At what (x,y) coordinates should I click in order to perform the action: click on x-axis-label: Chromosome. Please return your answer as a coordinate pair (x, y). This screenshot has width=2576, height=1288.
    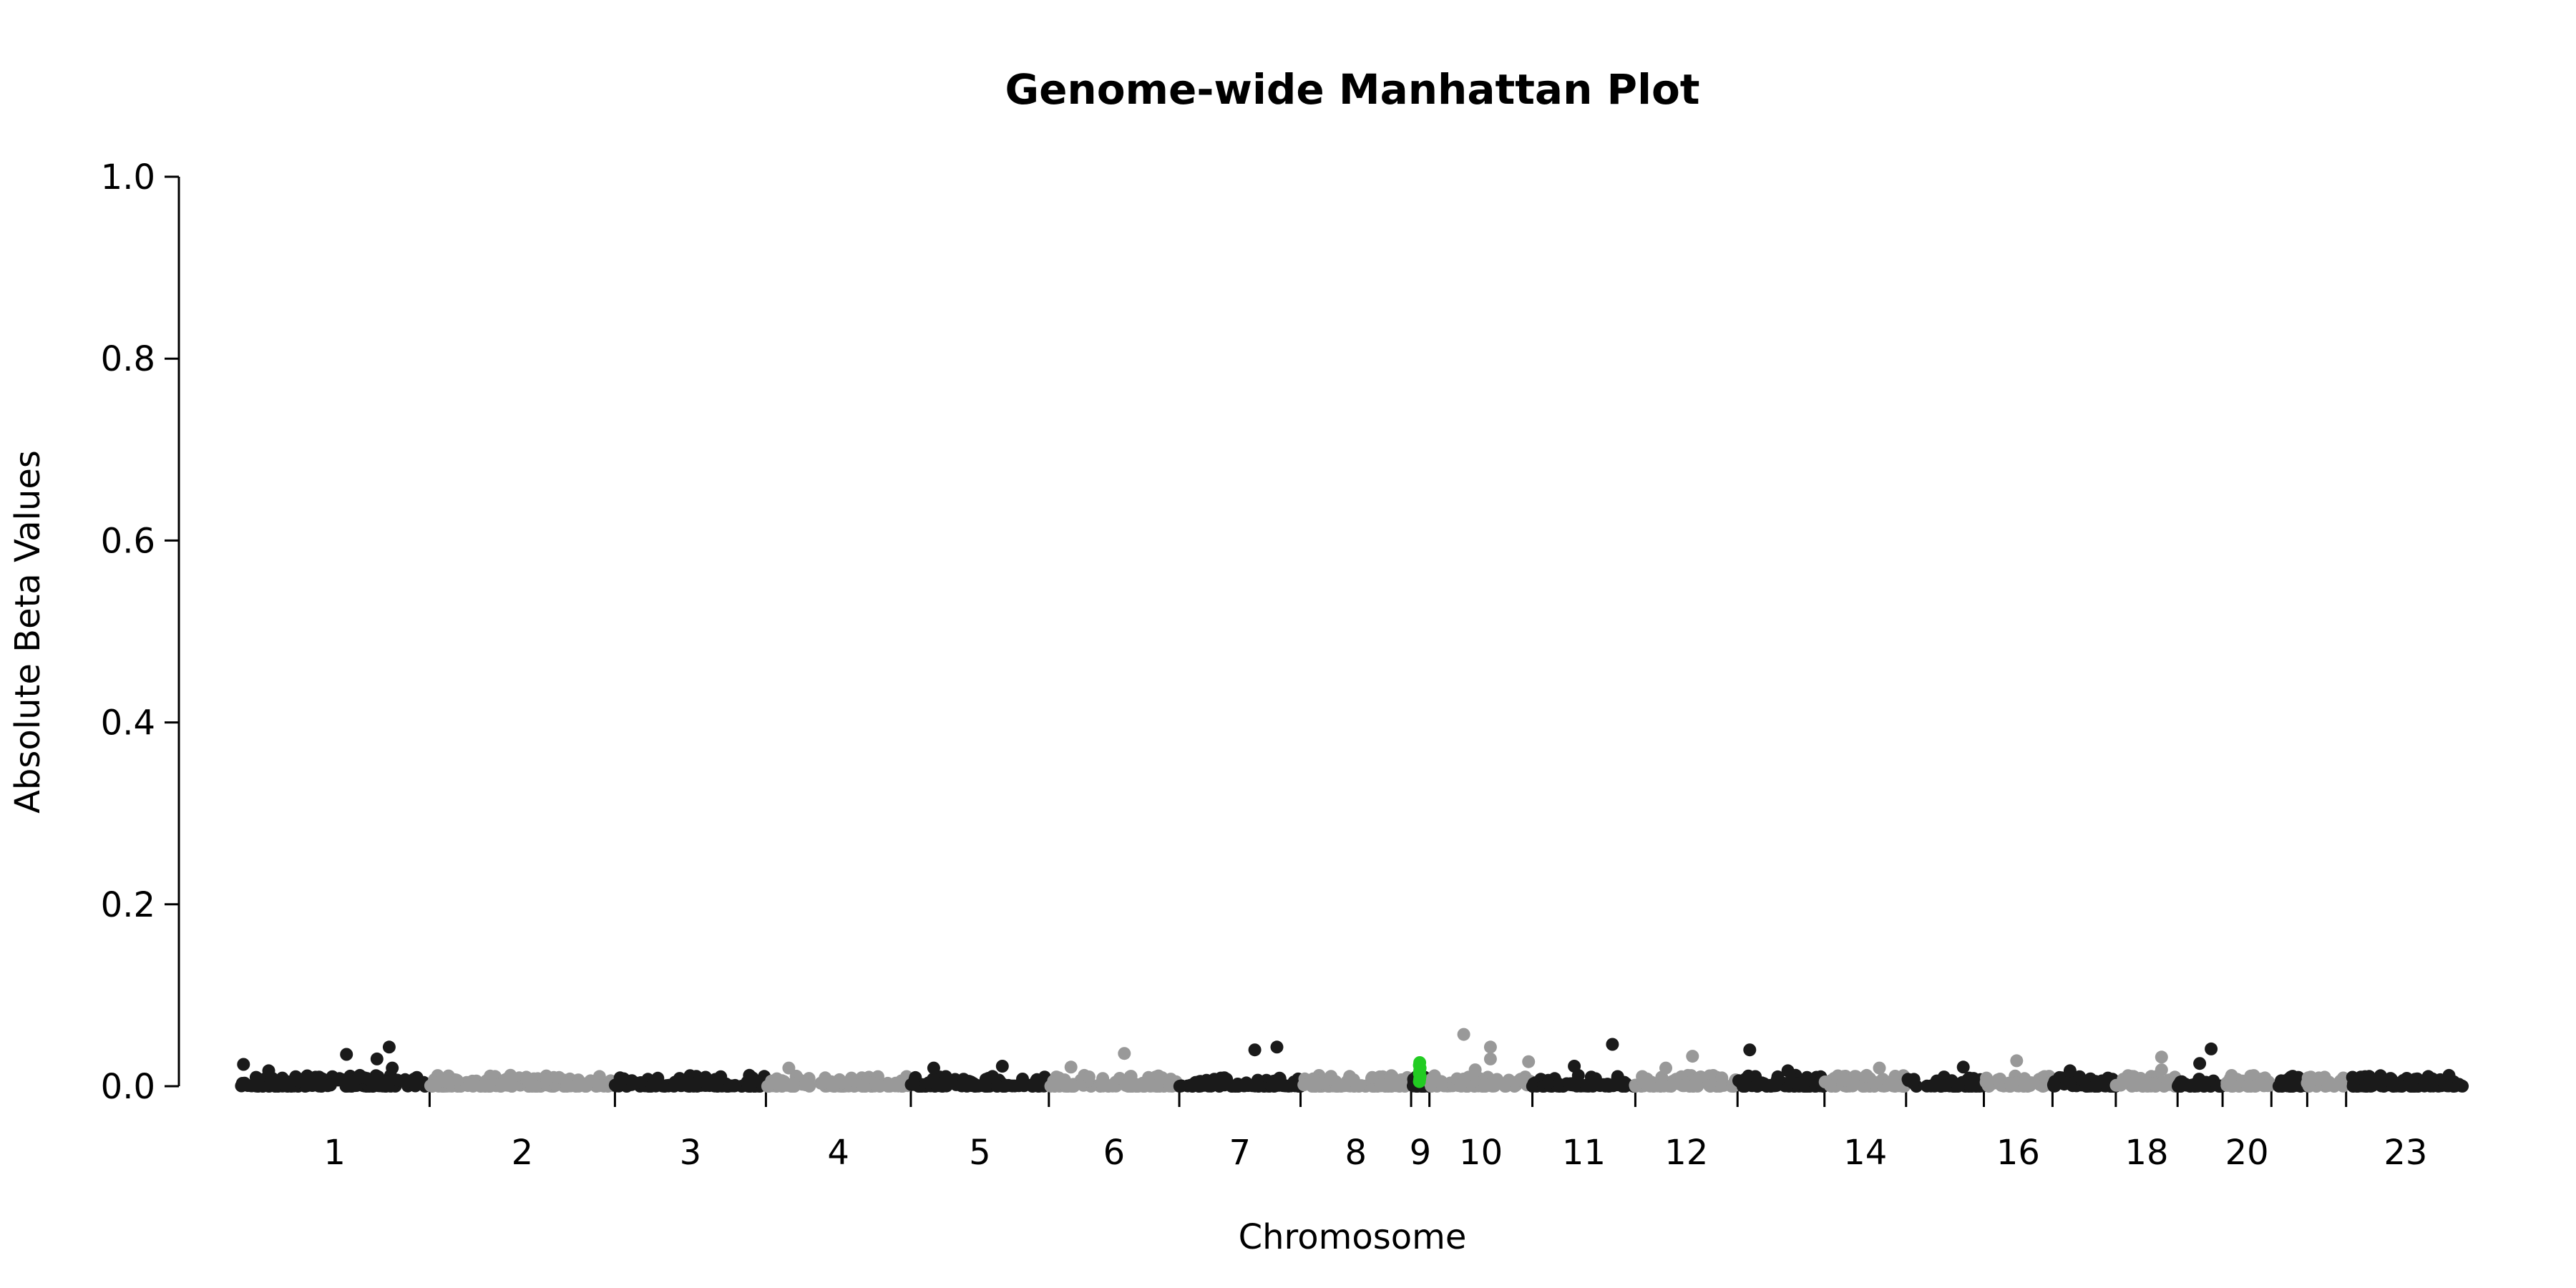
    Looking at the image, I should click on (1353, 1237).